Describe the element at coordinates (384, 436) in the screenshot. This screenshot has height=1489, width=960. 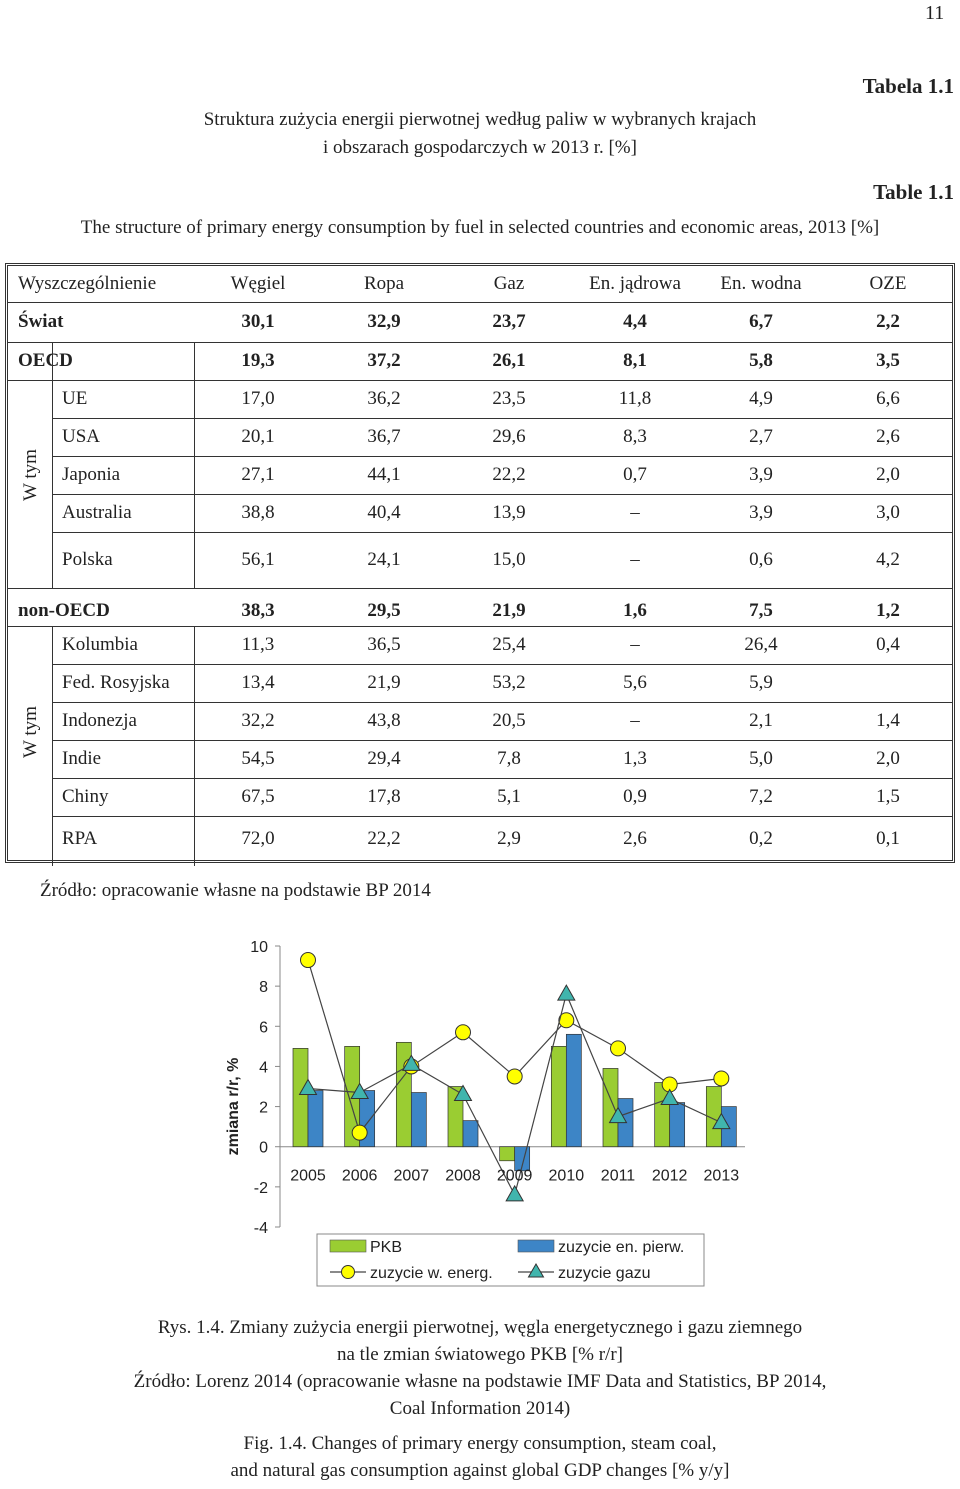
I see `table-cell: 36,7` at that location.